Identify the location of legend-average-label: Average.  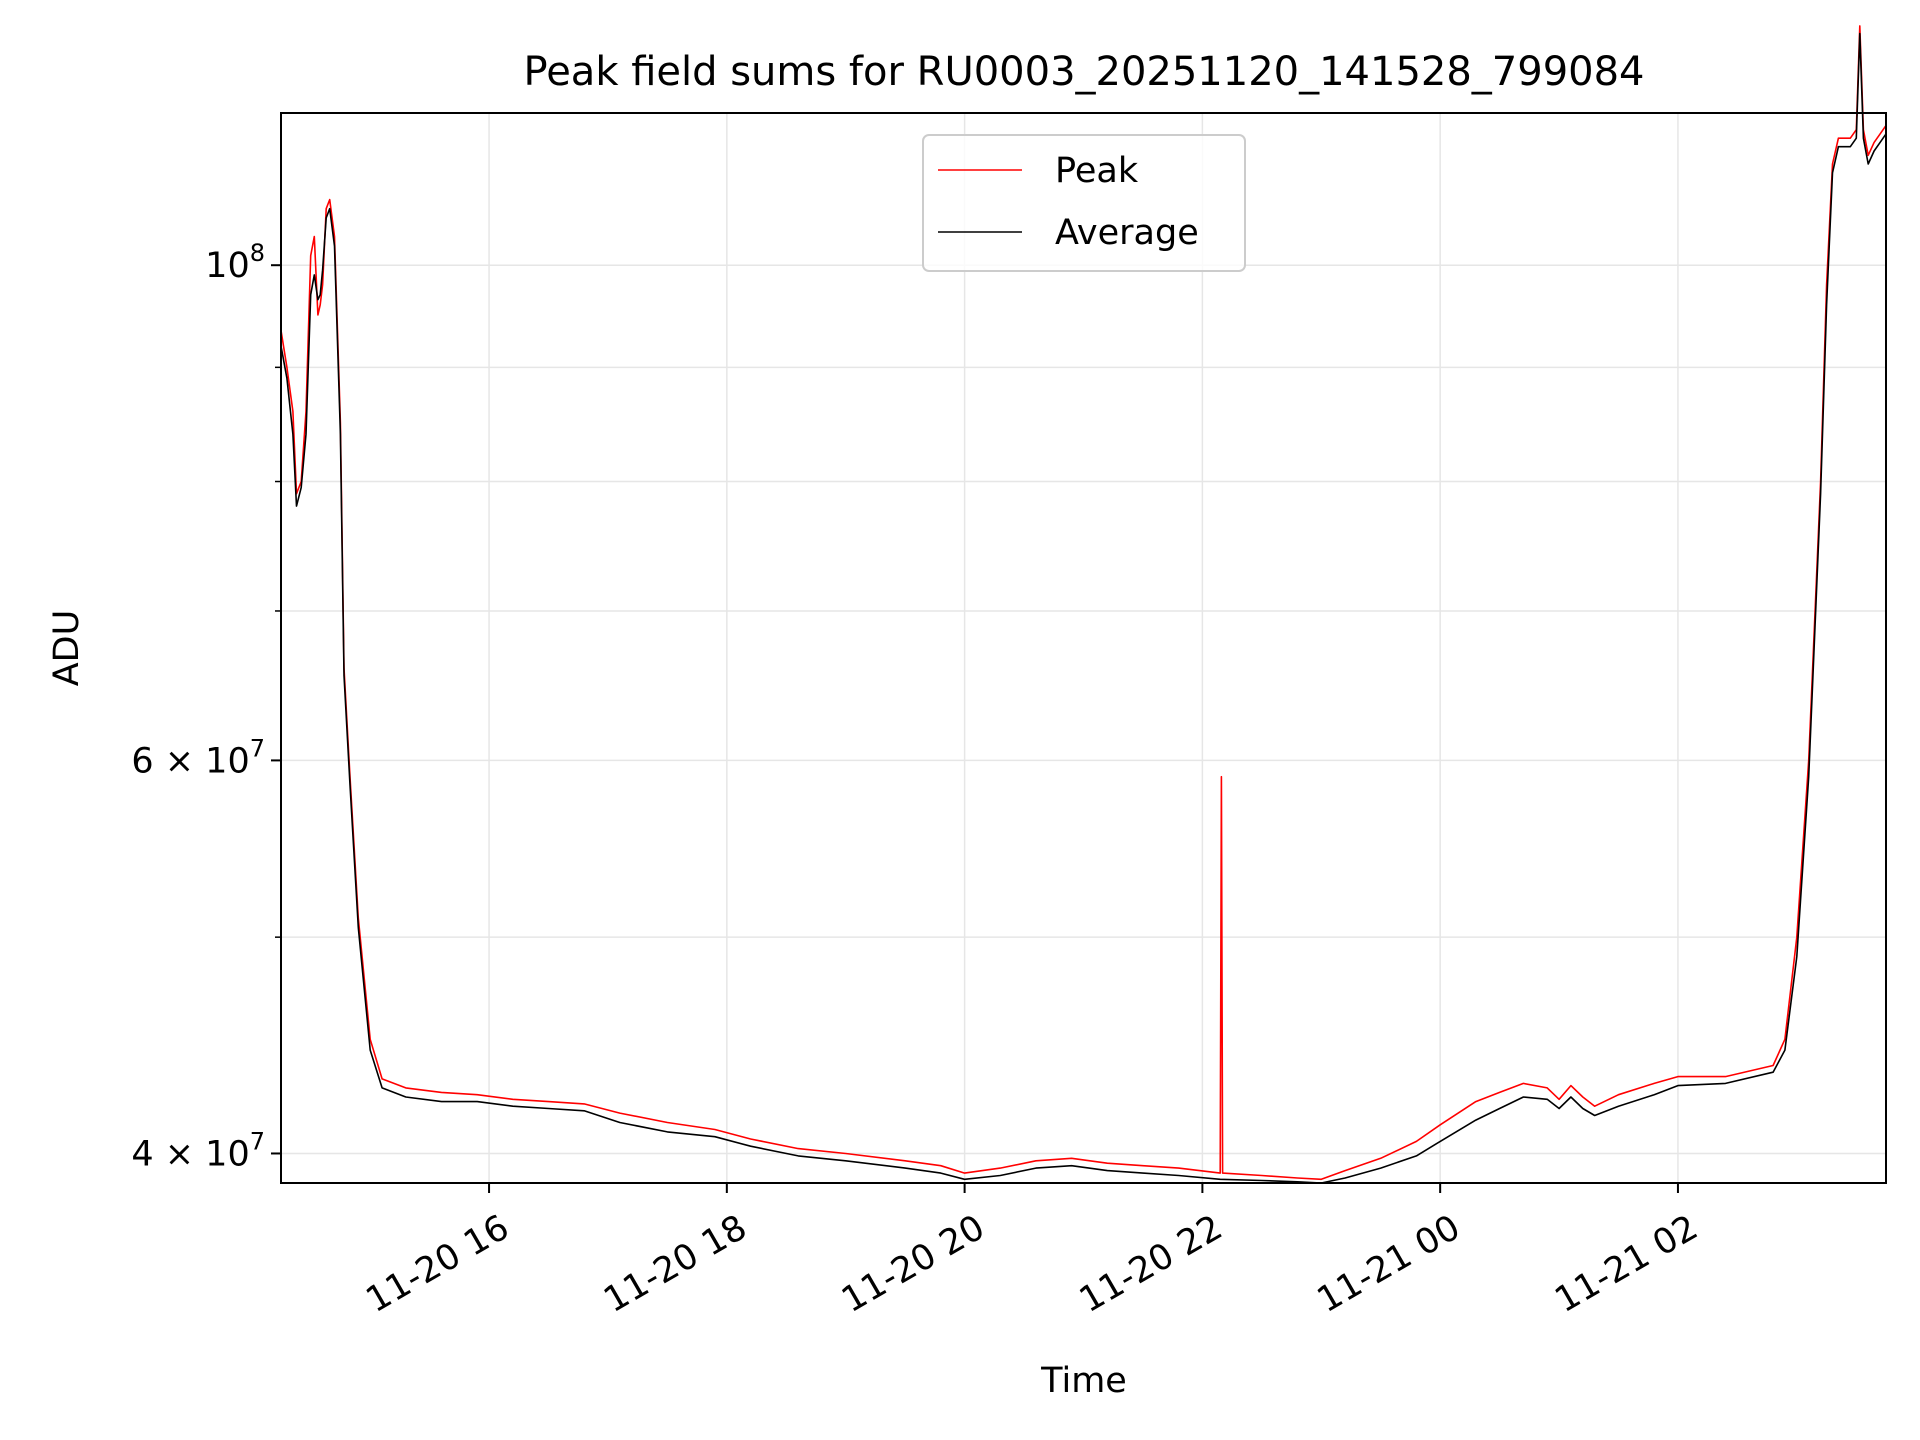
(1127, 233).